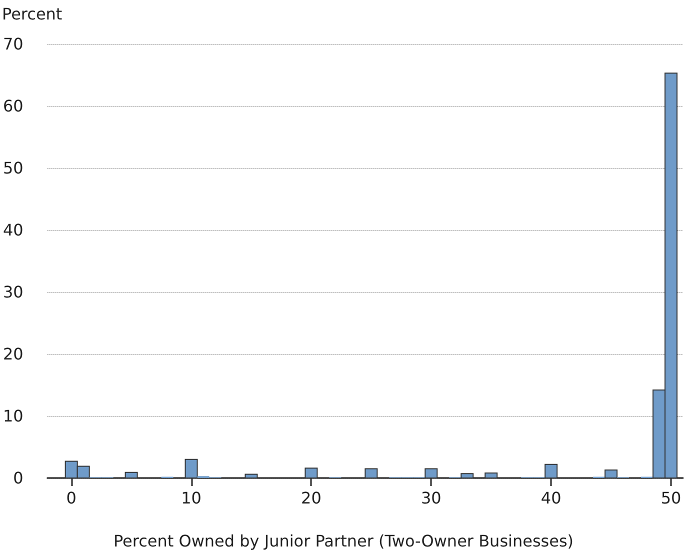 The height and width of the screenshot is (557, 687). Describe the element at coordinates (13, 106) in the screenshot. I see `y-tick-label: 60` at that location.